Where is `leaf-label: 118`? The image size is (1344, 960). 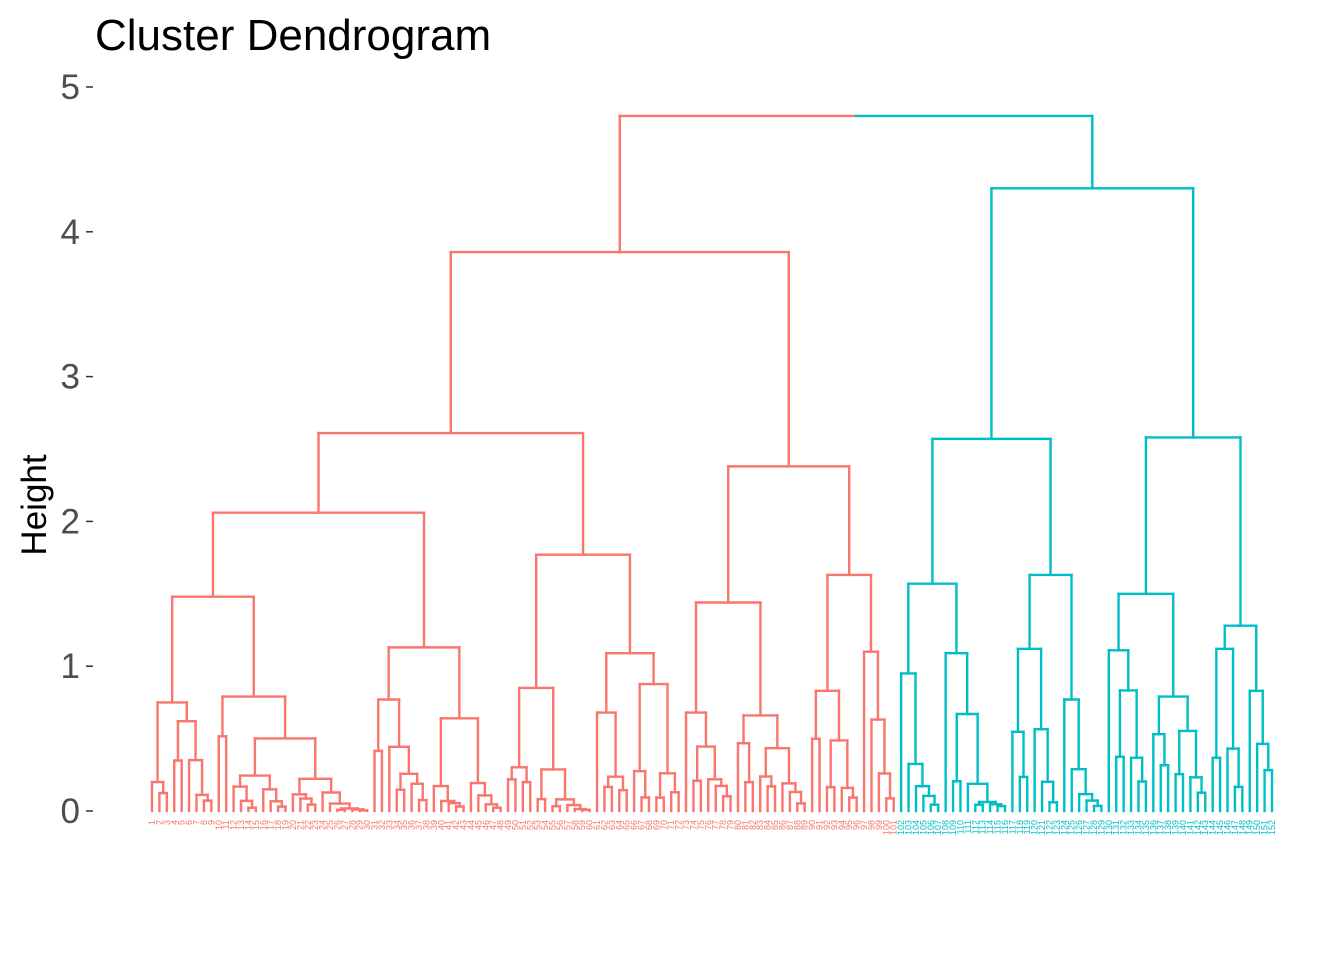
leaf-label: 118 is located at coordinates (1020, 827).